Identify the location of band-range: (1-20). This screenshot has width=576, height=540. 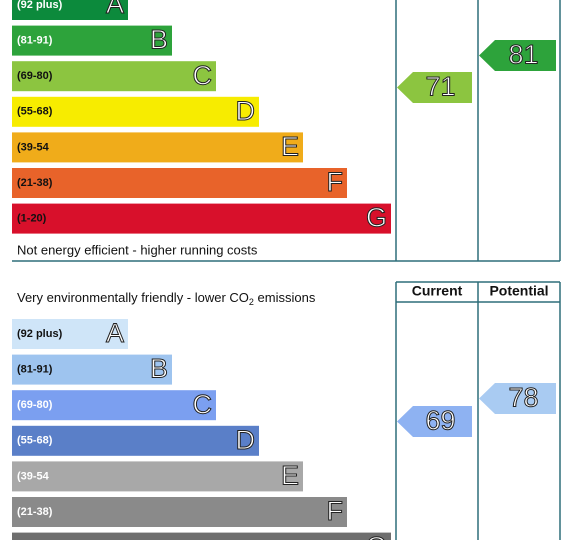
(32, 219).